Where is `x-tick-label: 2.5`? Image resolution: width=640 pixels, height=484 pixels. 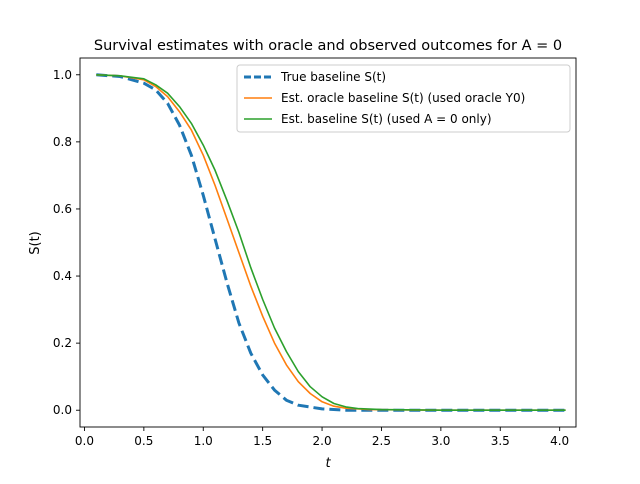
x-tick-label: 2.5 is located at coordinates (381, 441).